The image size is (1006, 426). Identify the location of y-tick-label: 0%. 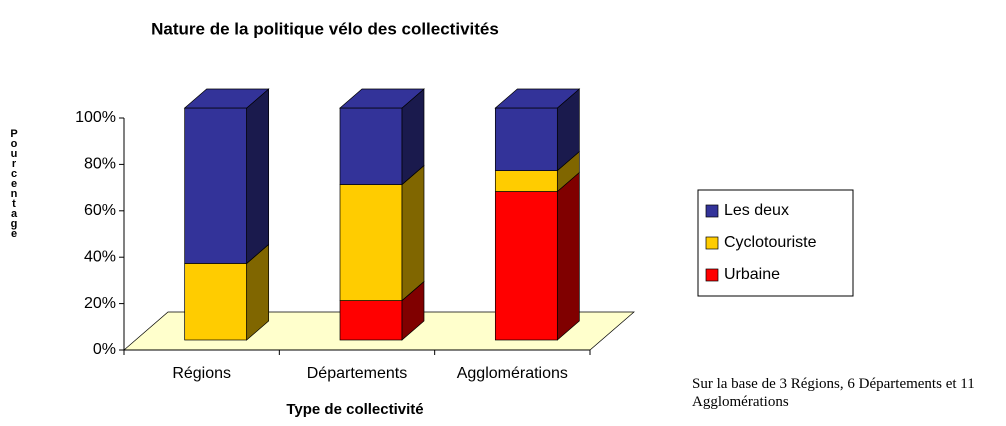
(104, 349).